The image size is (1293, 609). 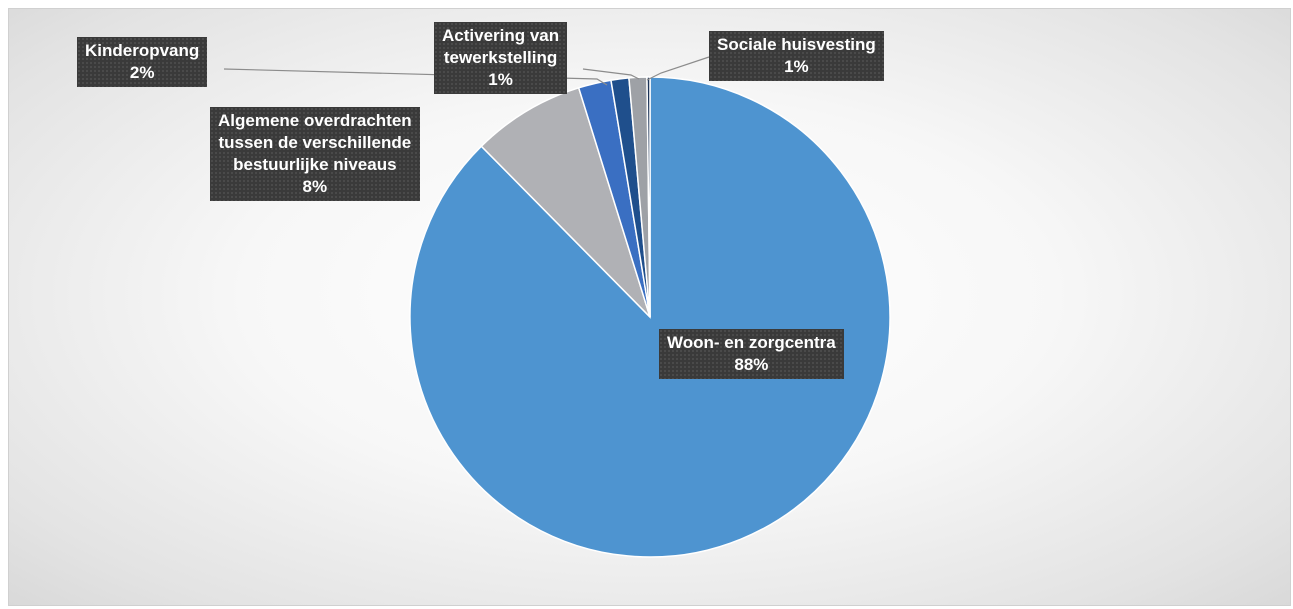 What do you see at coordinates (315, 120) in the screenshot?
I see `label-line: Algemene overdrachten` at bounding box center [315, 120].